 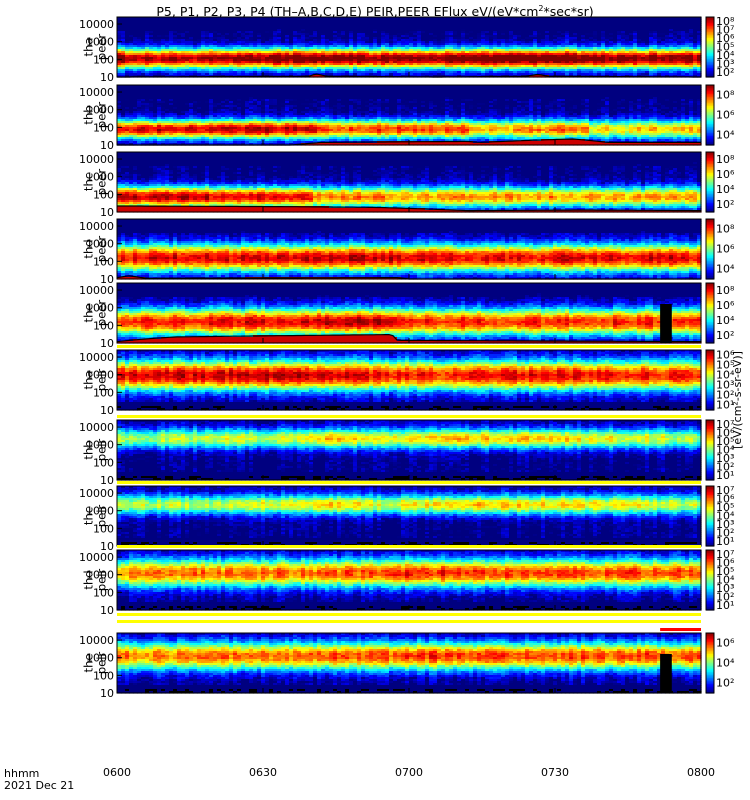 I want to click on x-tick-label: 0800, so click(x=701, y=772).